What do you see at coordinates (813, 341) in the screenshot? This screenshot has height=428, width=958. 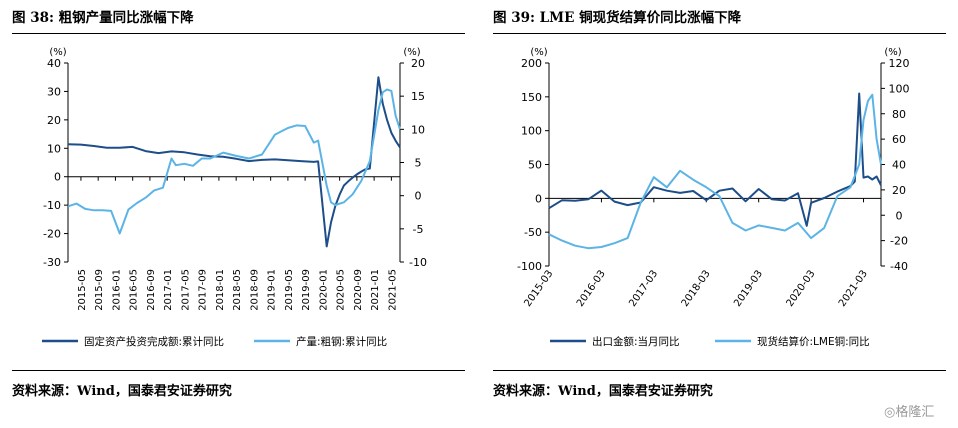 I see `chart-2-legend-label-2: 现货结算价:LME铜:同比` at bounding box center [813, 341].